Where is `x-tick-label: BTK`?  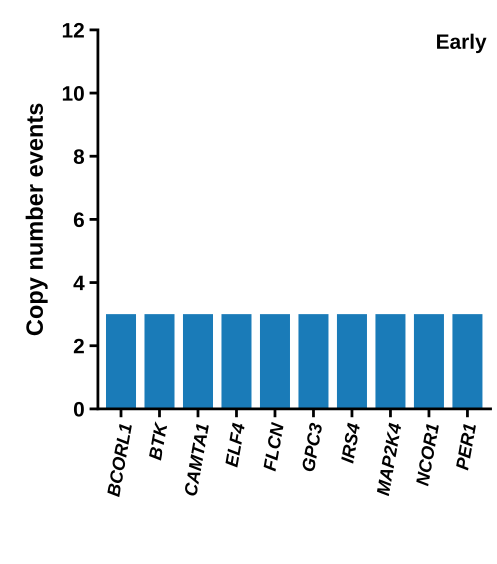
x-tick-label: BTK is located at coordinates (158, 441).